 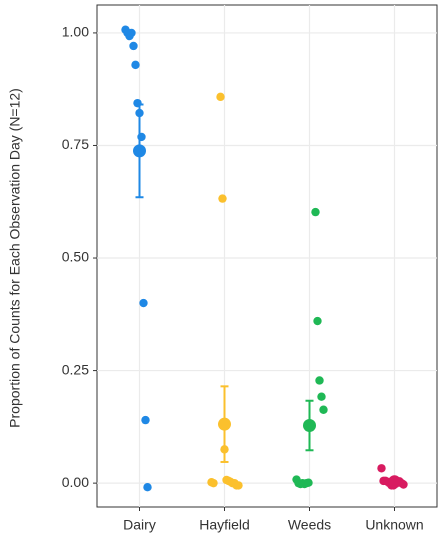 What do you see at coordinates (224, 525) in the screenshot?
I see `x-tick-label: Hayfield` at bounding box center [224, 525].